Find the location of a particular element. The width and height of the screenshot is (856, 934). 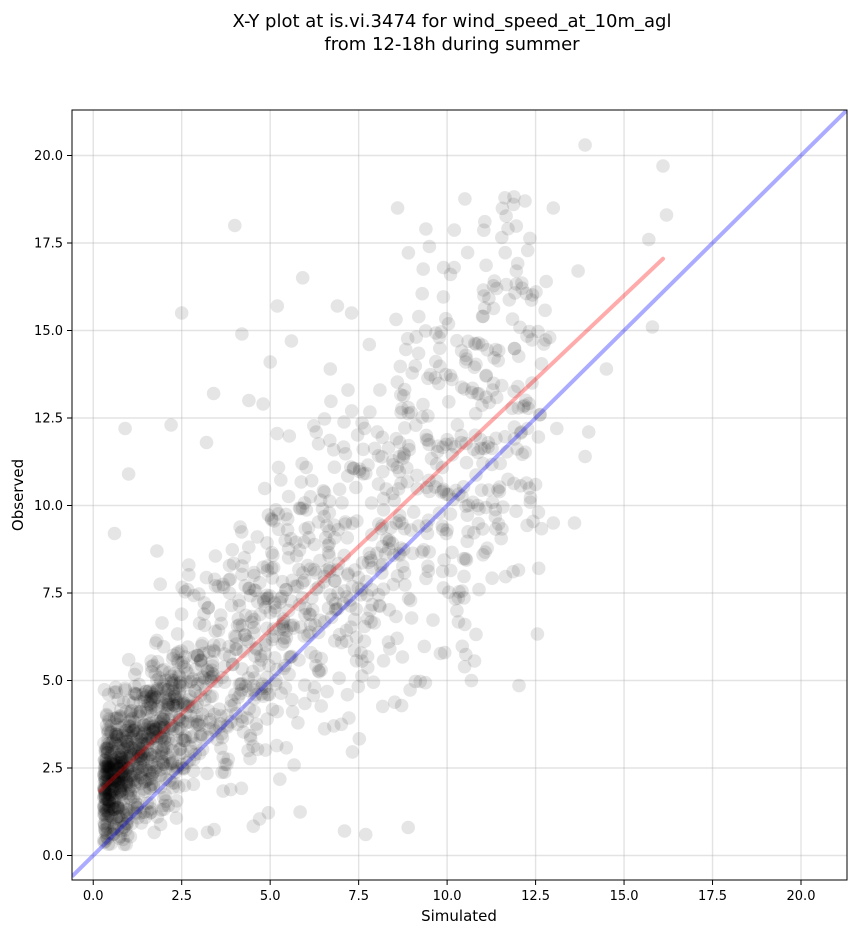

y-tick-label: 7.5 is located at coordinates (52, 594).